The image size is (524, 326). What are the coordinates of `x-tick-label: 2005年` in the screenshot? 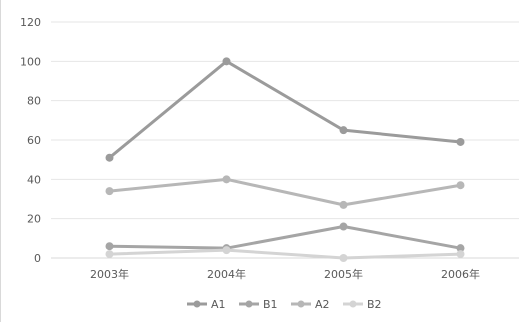 It's located at (343, 274).